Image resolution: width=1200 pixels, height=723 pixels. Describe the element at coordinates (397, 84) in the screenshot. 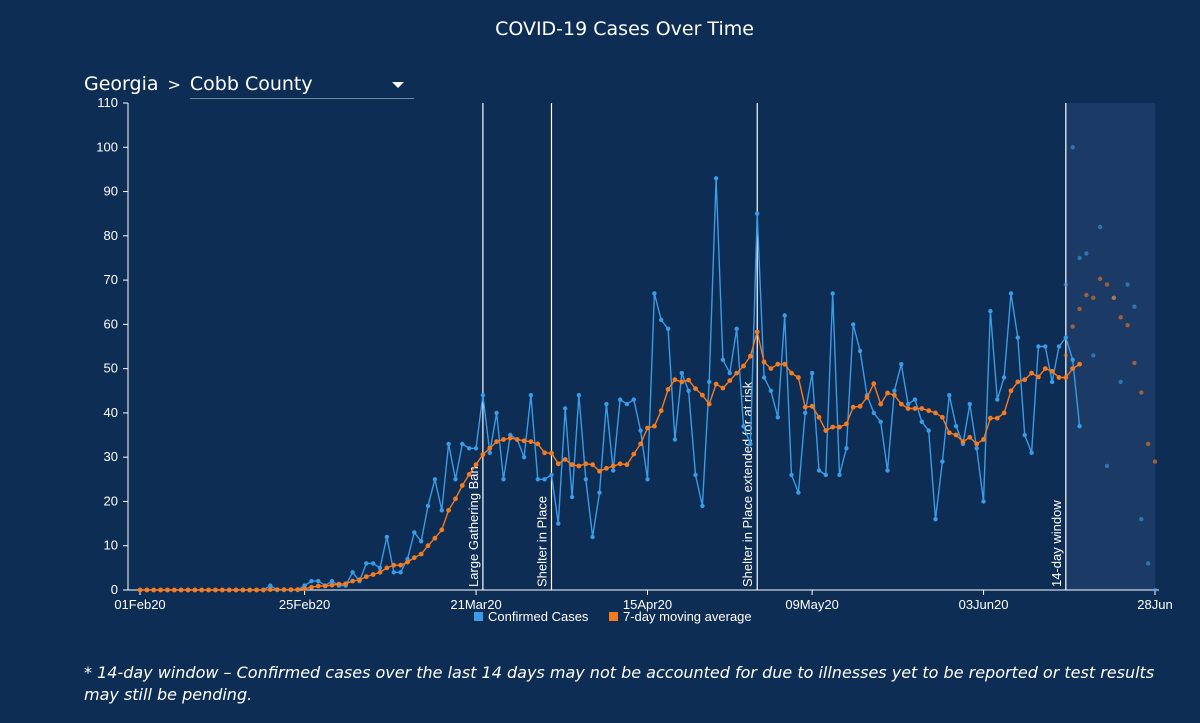

I see `chevron-down-icon` at that location.